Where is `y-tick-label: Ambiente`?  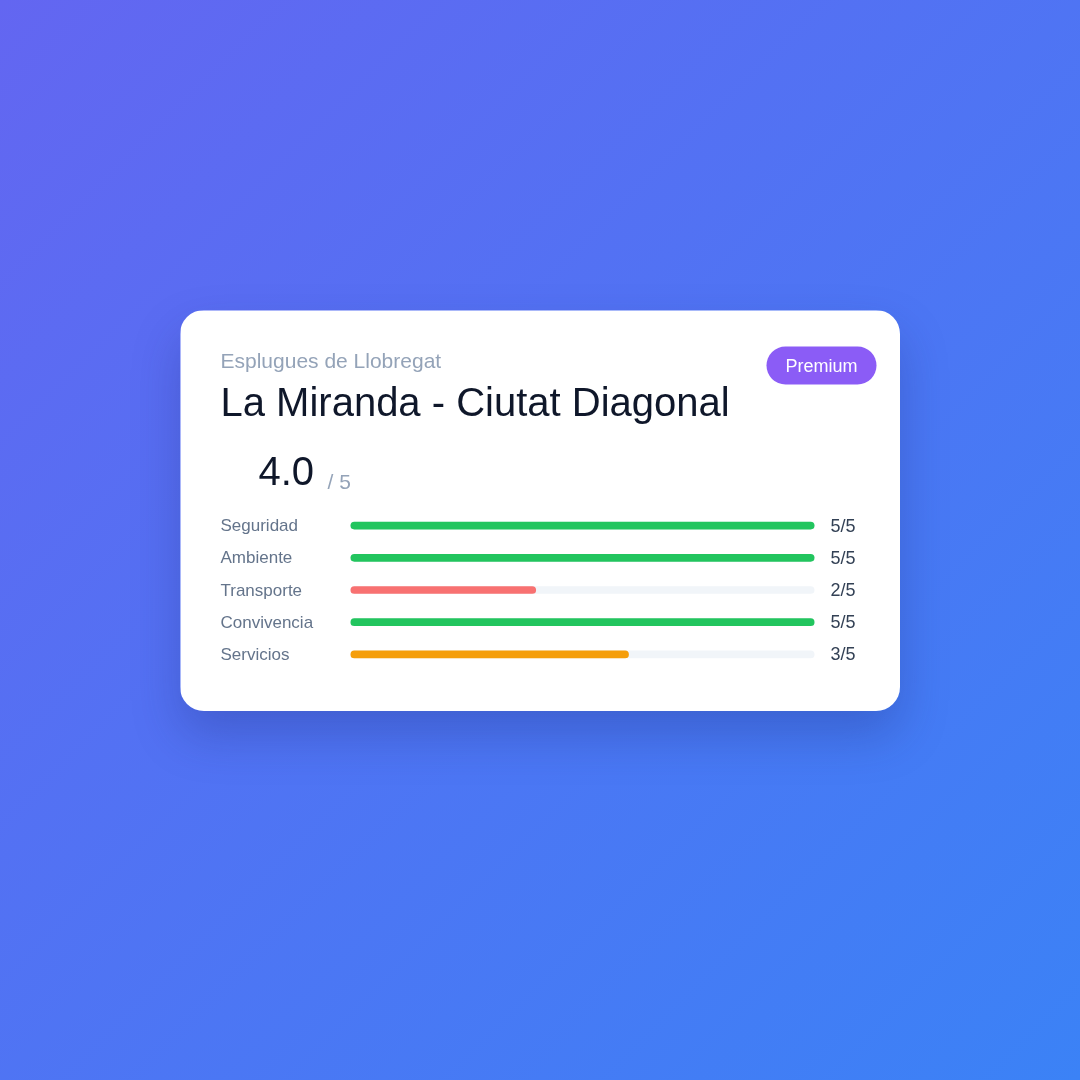
y-tick-label: Ambiente is located at coordinates (256, 558).